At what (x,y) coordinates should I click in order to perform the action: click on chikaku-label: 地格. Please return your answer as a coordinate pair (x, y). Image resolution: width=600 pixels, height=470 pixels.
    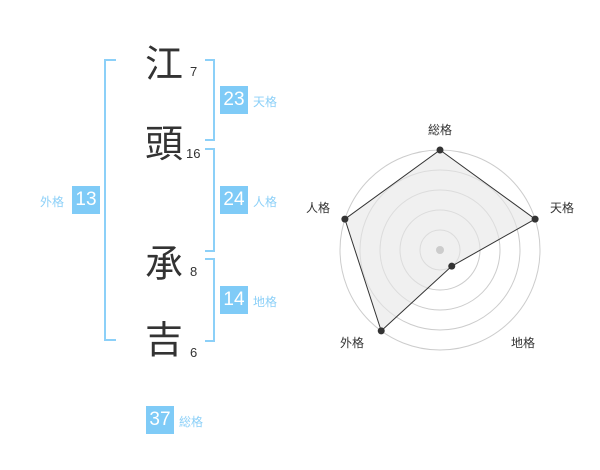
    Looking at the image, I should click on (265, 302).